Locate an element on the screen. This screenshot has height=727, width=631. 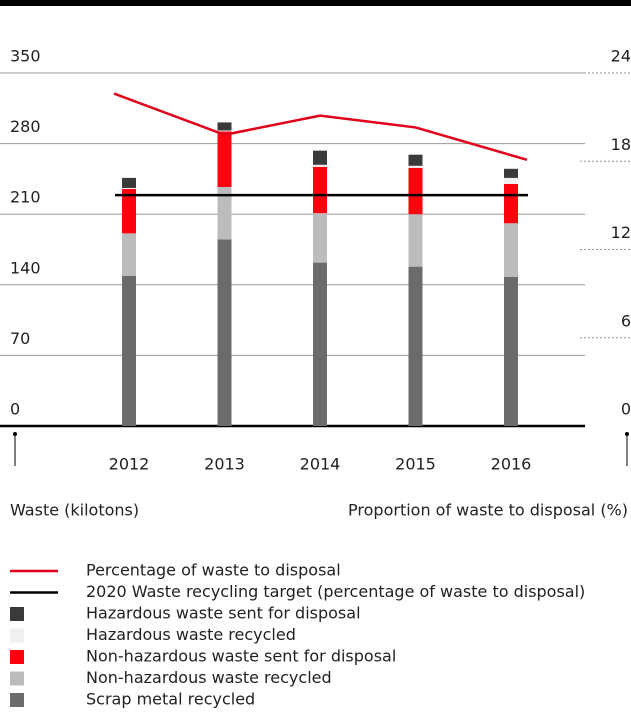
legend-label: Hazardous waste sent for disposal is located at coordinates (223, 613).